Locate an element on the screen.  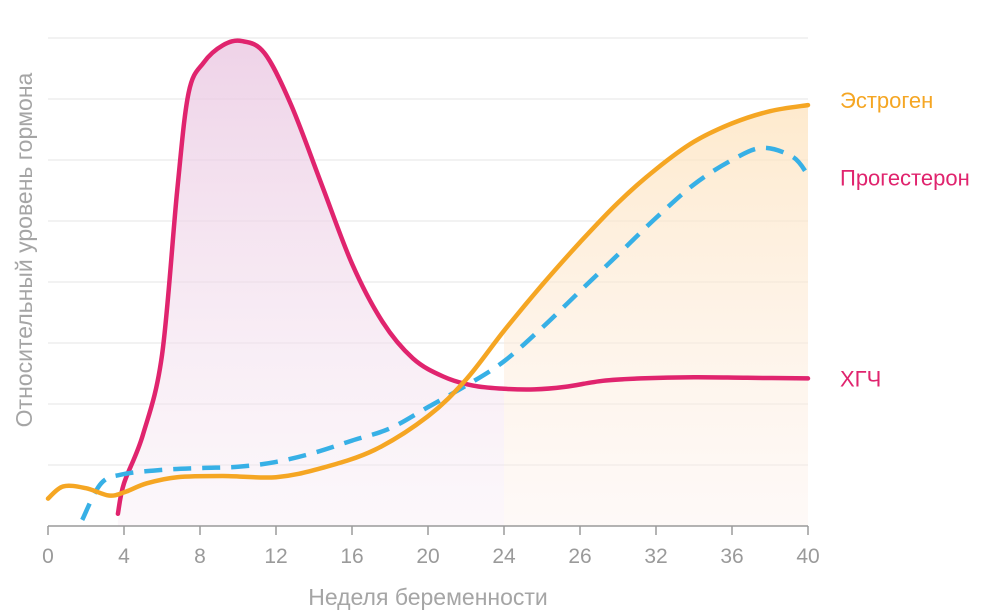
x-tick-label: 32 is located at coordinates (655, 556).